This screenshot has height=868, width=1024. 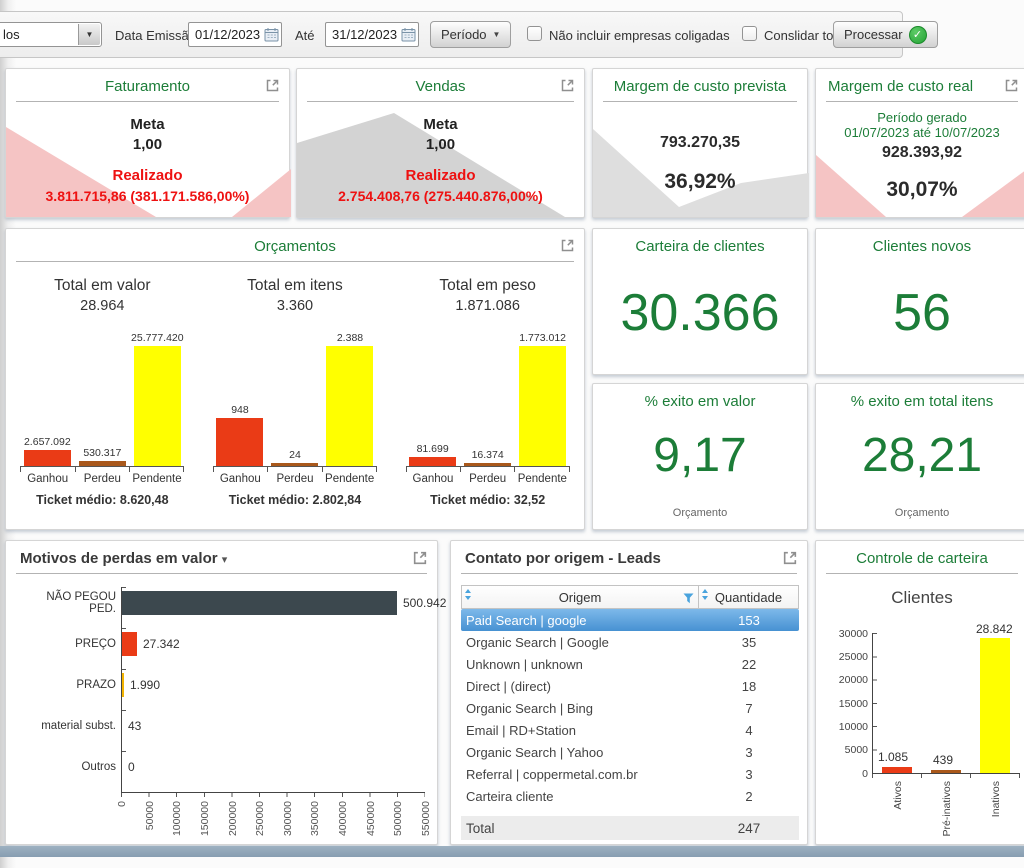 I want to click on x-tick: 500000, so click(x=398, y=819).